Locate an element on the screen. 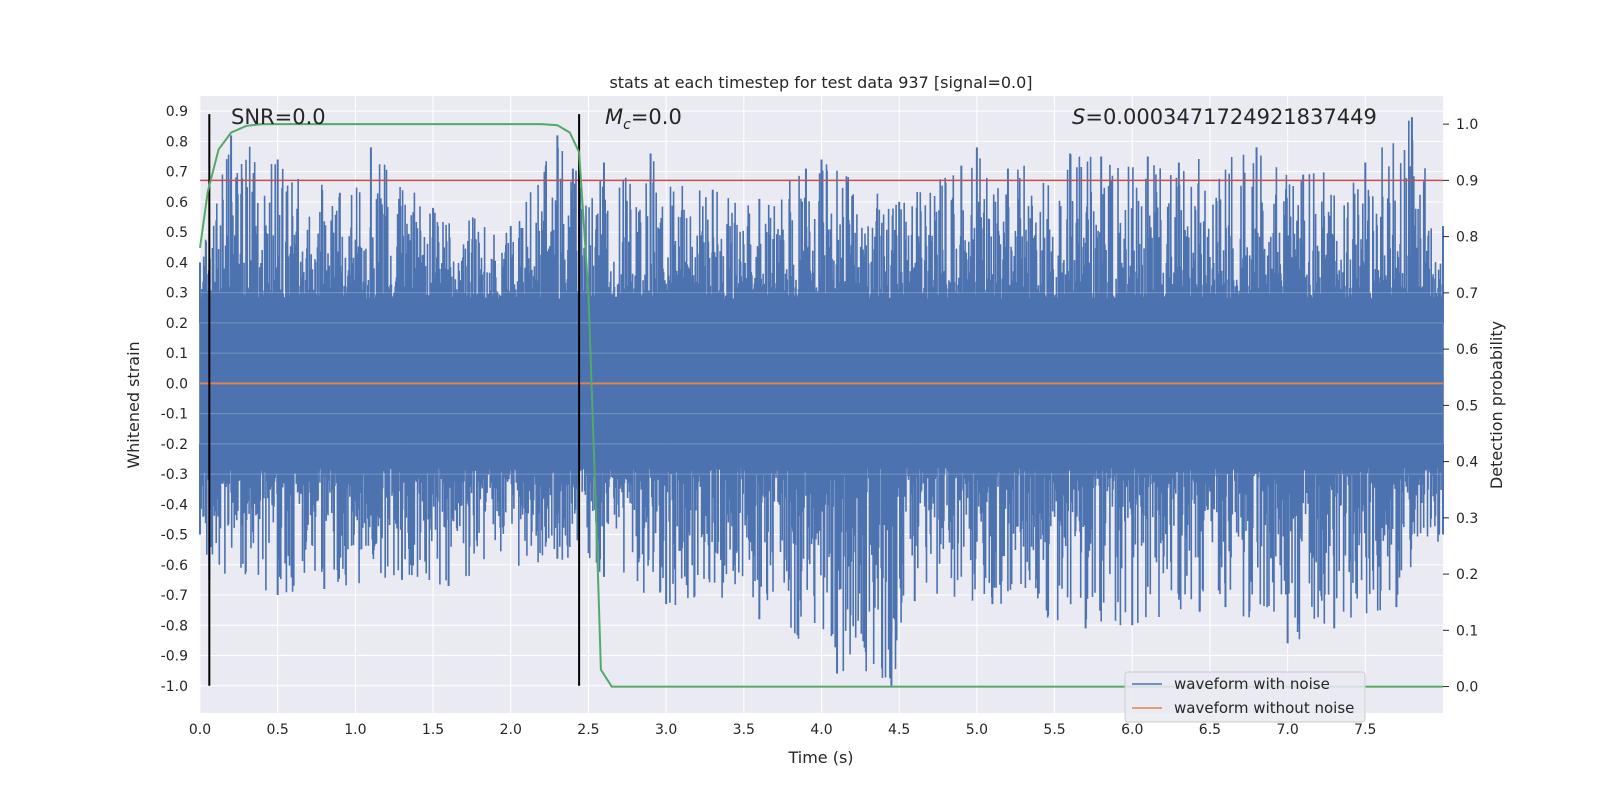 This screenshot has width=1600, height=800. y2-tick-label: 0.5 is located at coordinates (1467, 406).